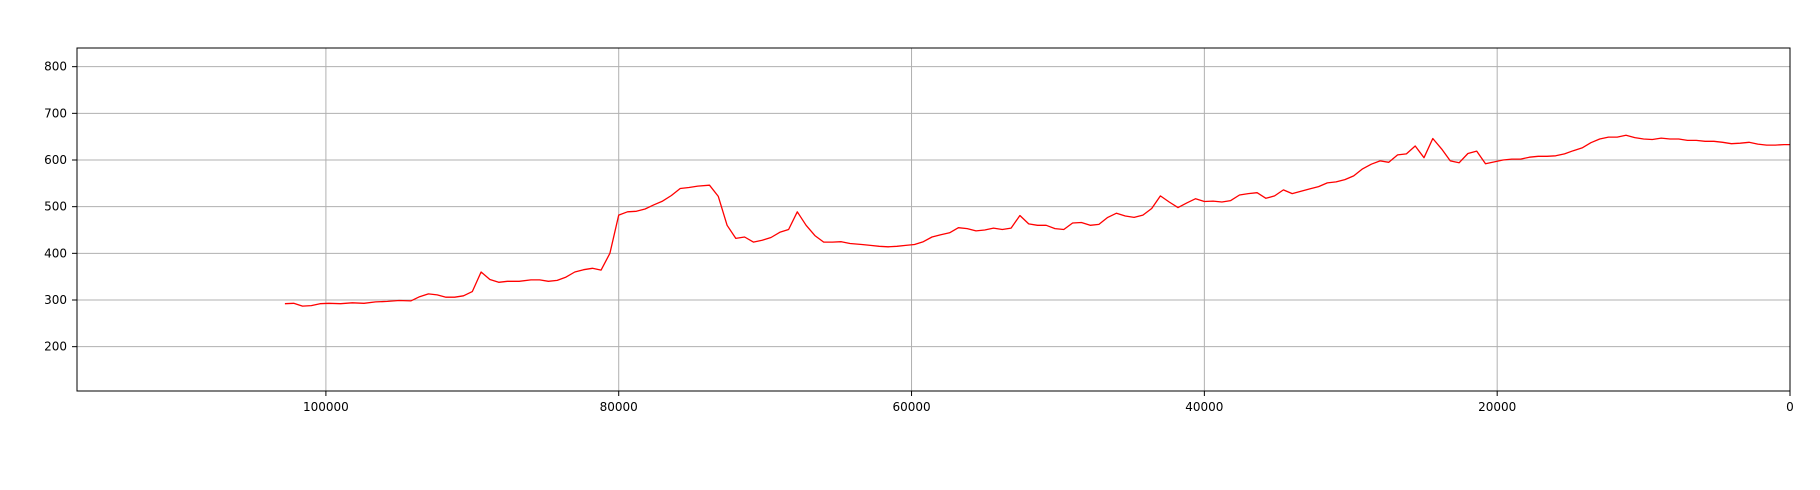 Image resolution: width=1820 pixels, height=490 pixels. I want to click on x-axis: 100000 80000 60000 40000 20000 0, so click(1048, 402).